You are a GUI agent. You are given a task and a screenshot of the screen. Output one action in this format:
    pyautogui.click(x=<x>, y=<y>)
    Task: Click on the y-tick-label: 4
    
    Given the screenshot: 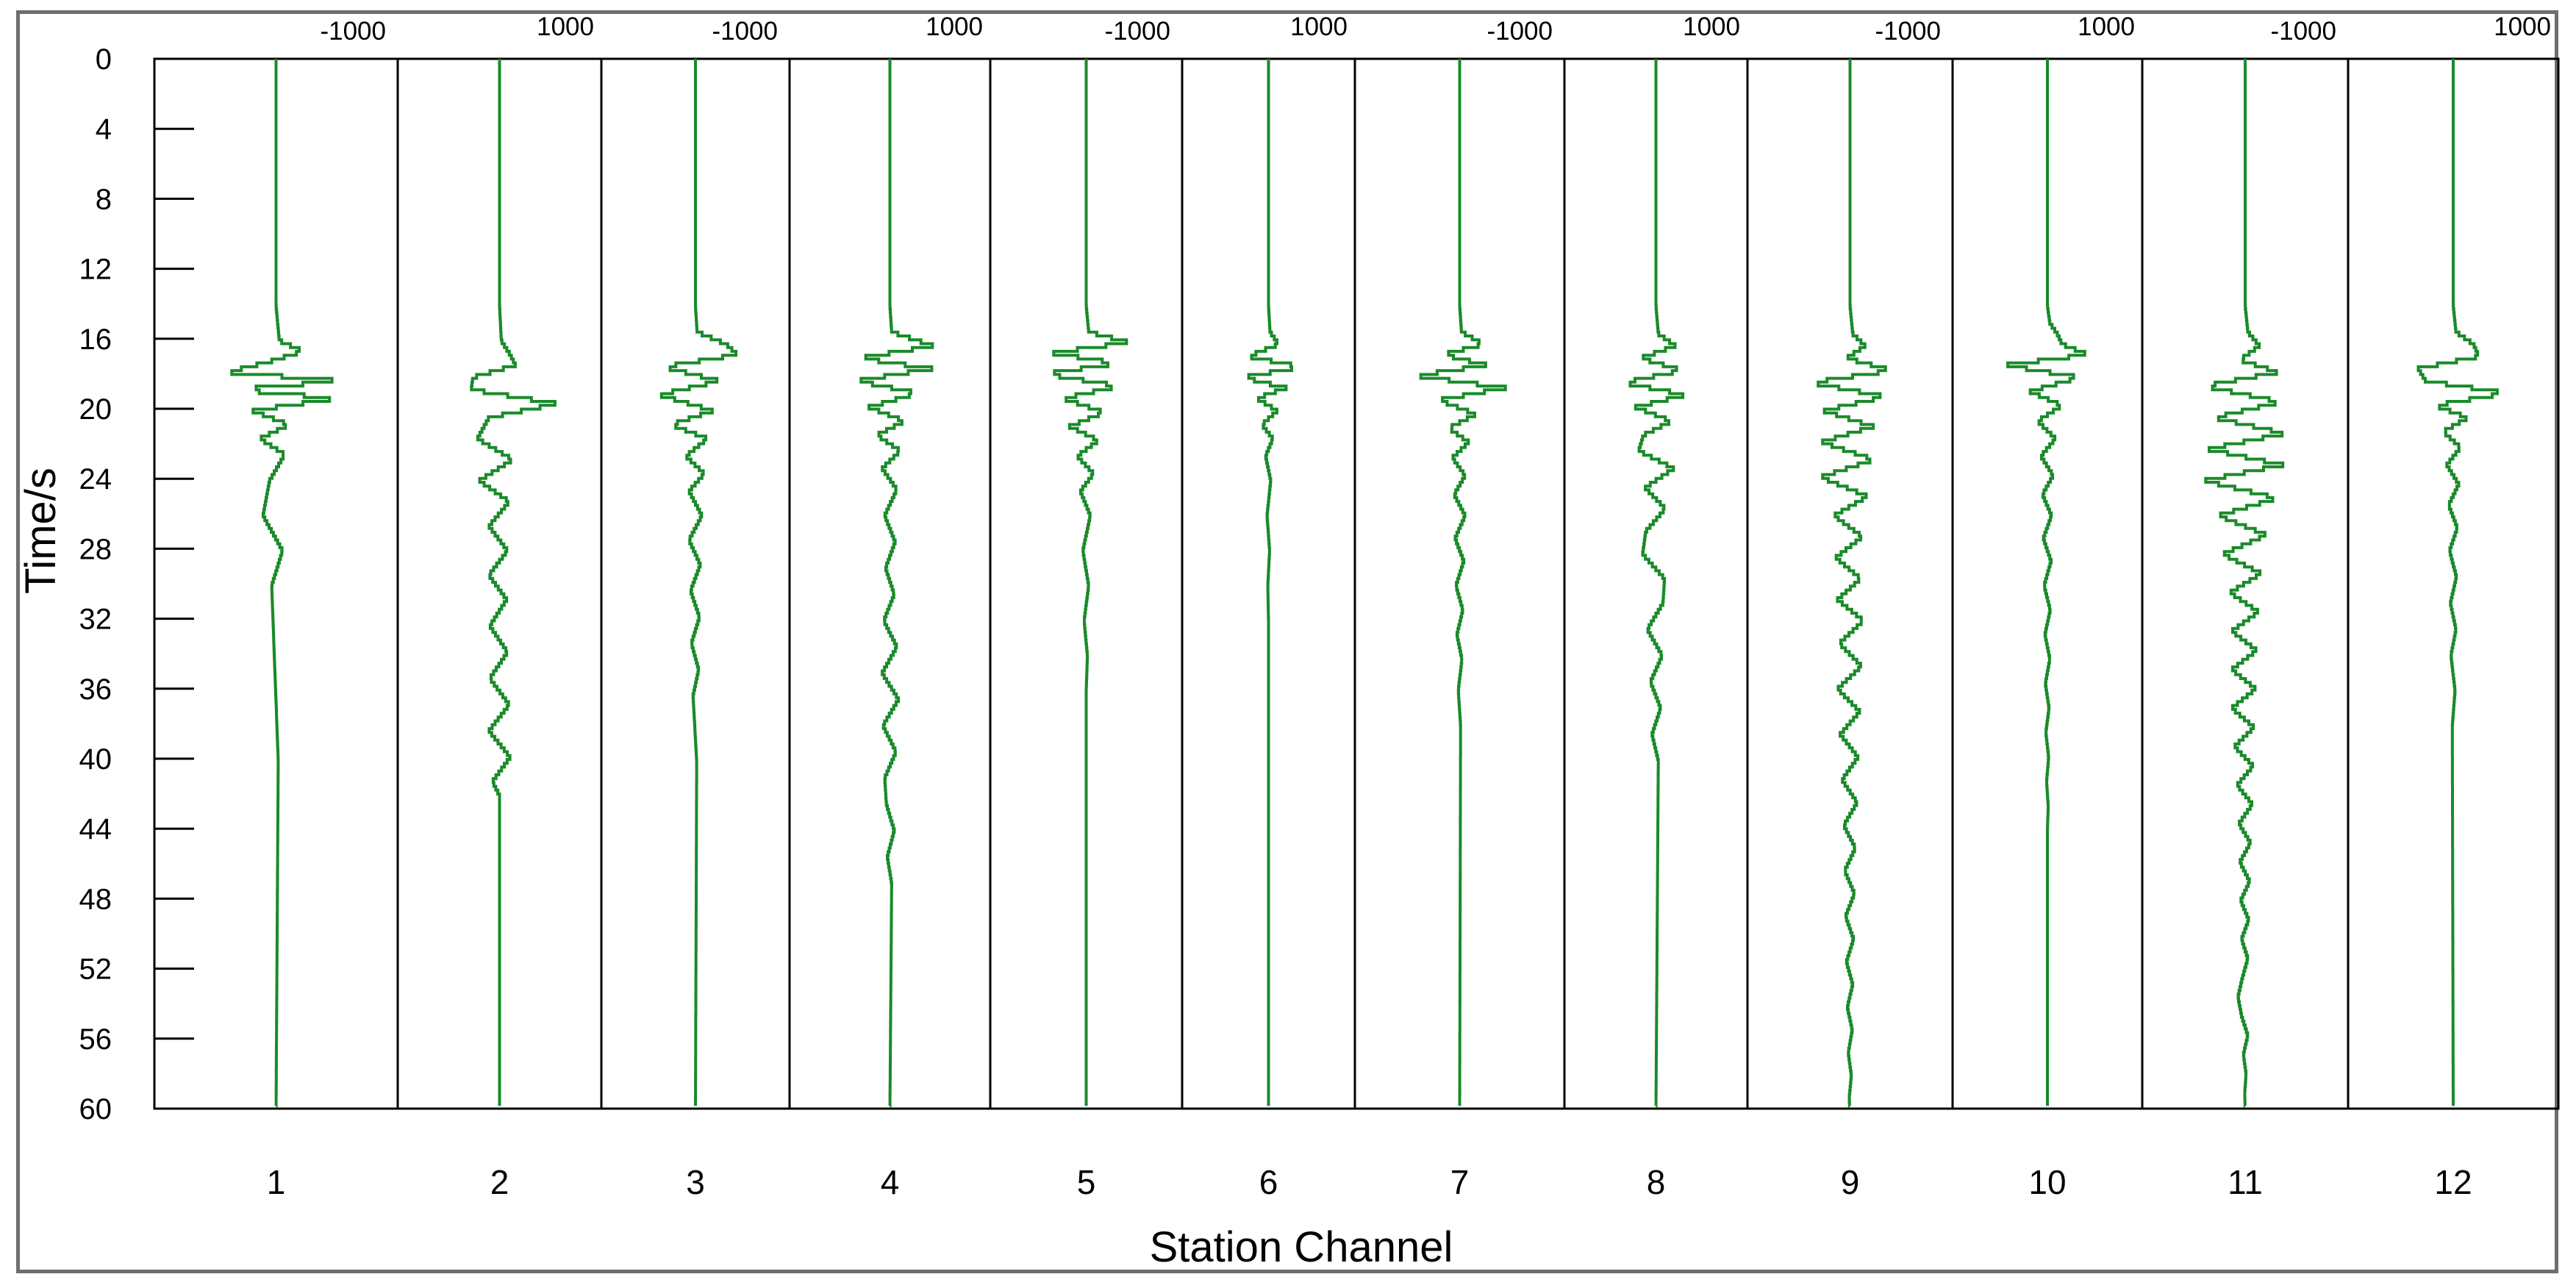 What is the action you would take?
    pyautogui.click(x=104, y=129)
    